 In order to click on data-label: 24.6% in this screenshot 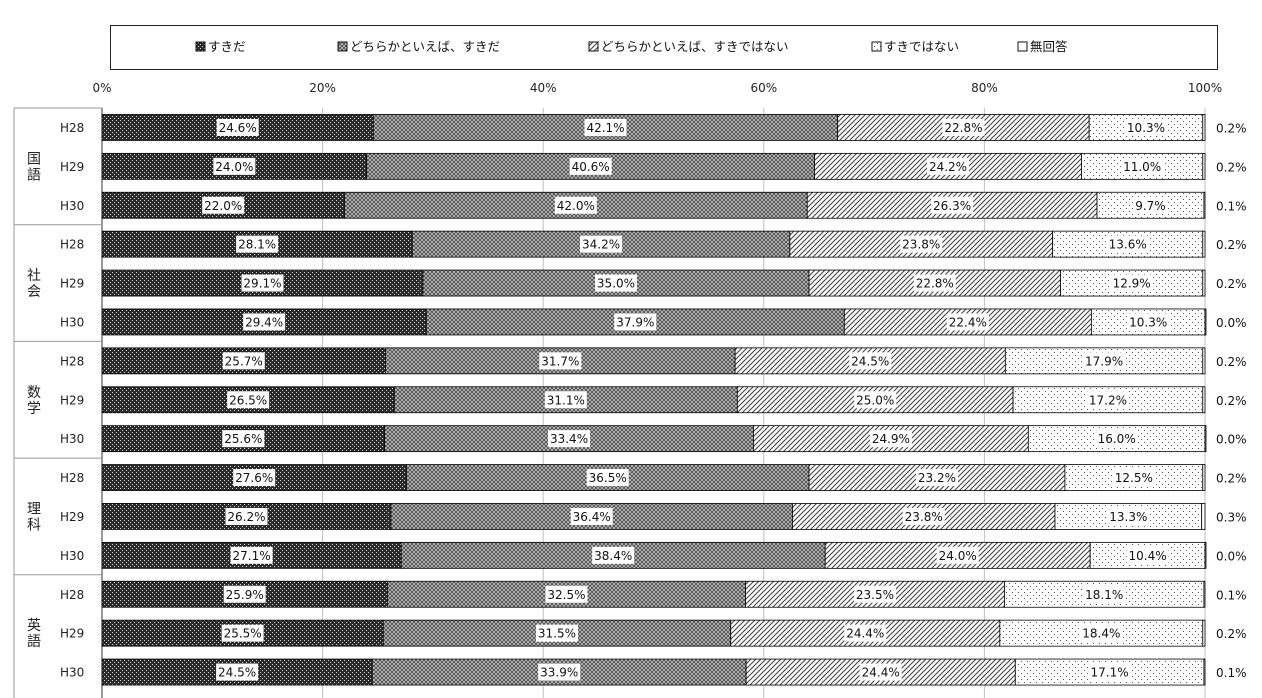, I will do `click(238, 128)`.